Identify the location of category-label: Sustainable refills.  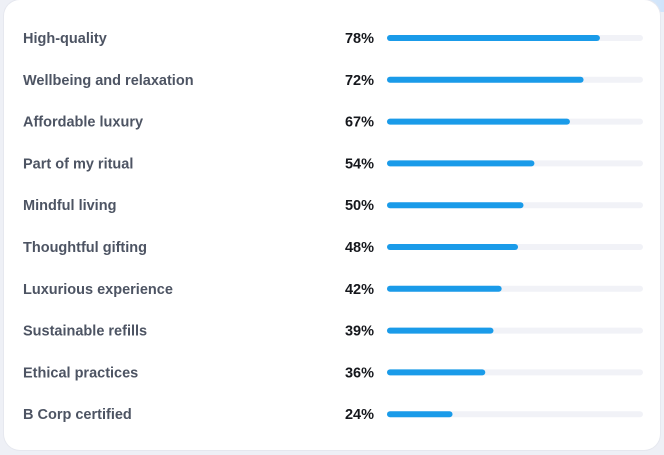
(85, 332).